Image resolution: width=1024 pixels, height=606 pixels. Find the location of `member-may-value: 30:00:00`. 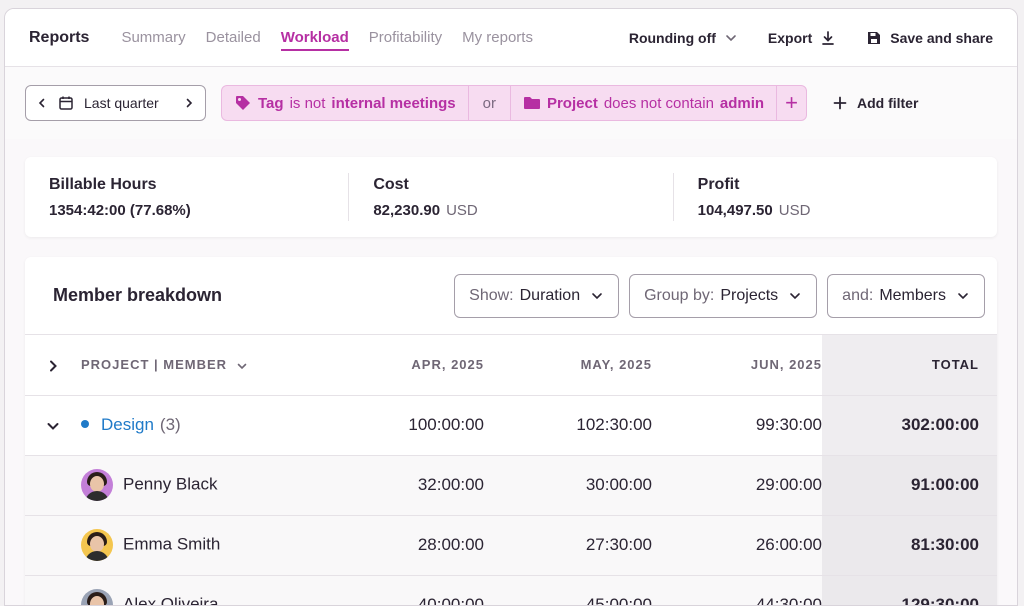

member-may-value: 30:00:00 is located at coordinates (568, 485).